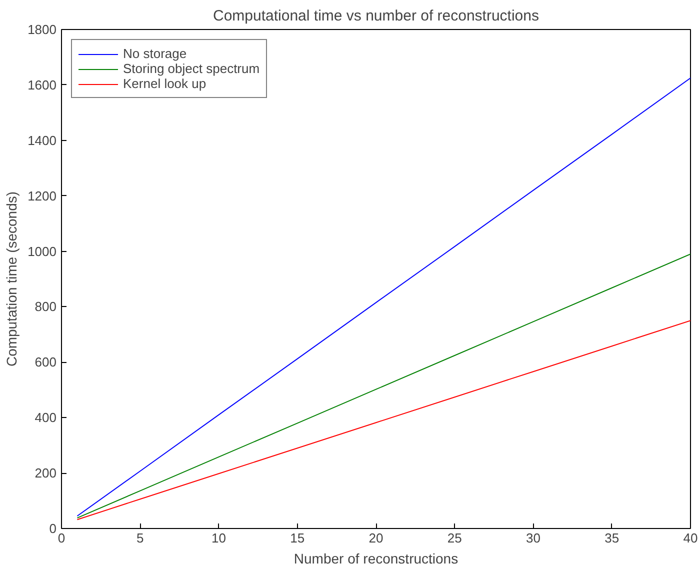 The height and width of the screenshot is (569, 698). I want to click on x-axis-title: Number of reconstructions, so click(376, 558).